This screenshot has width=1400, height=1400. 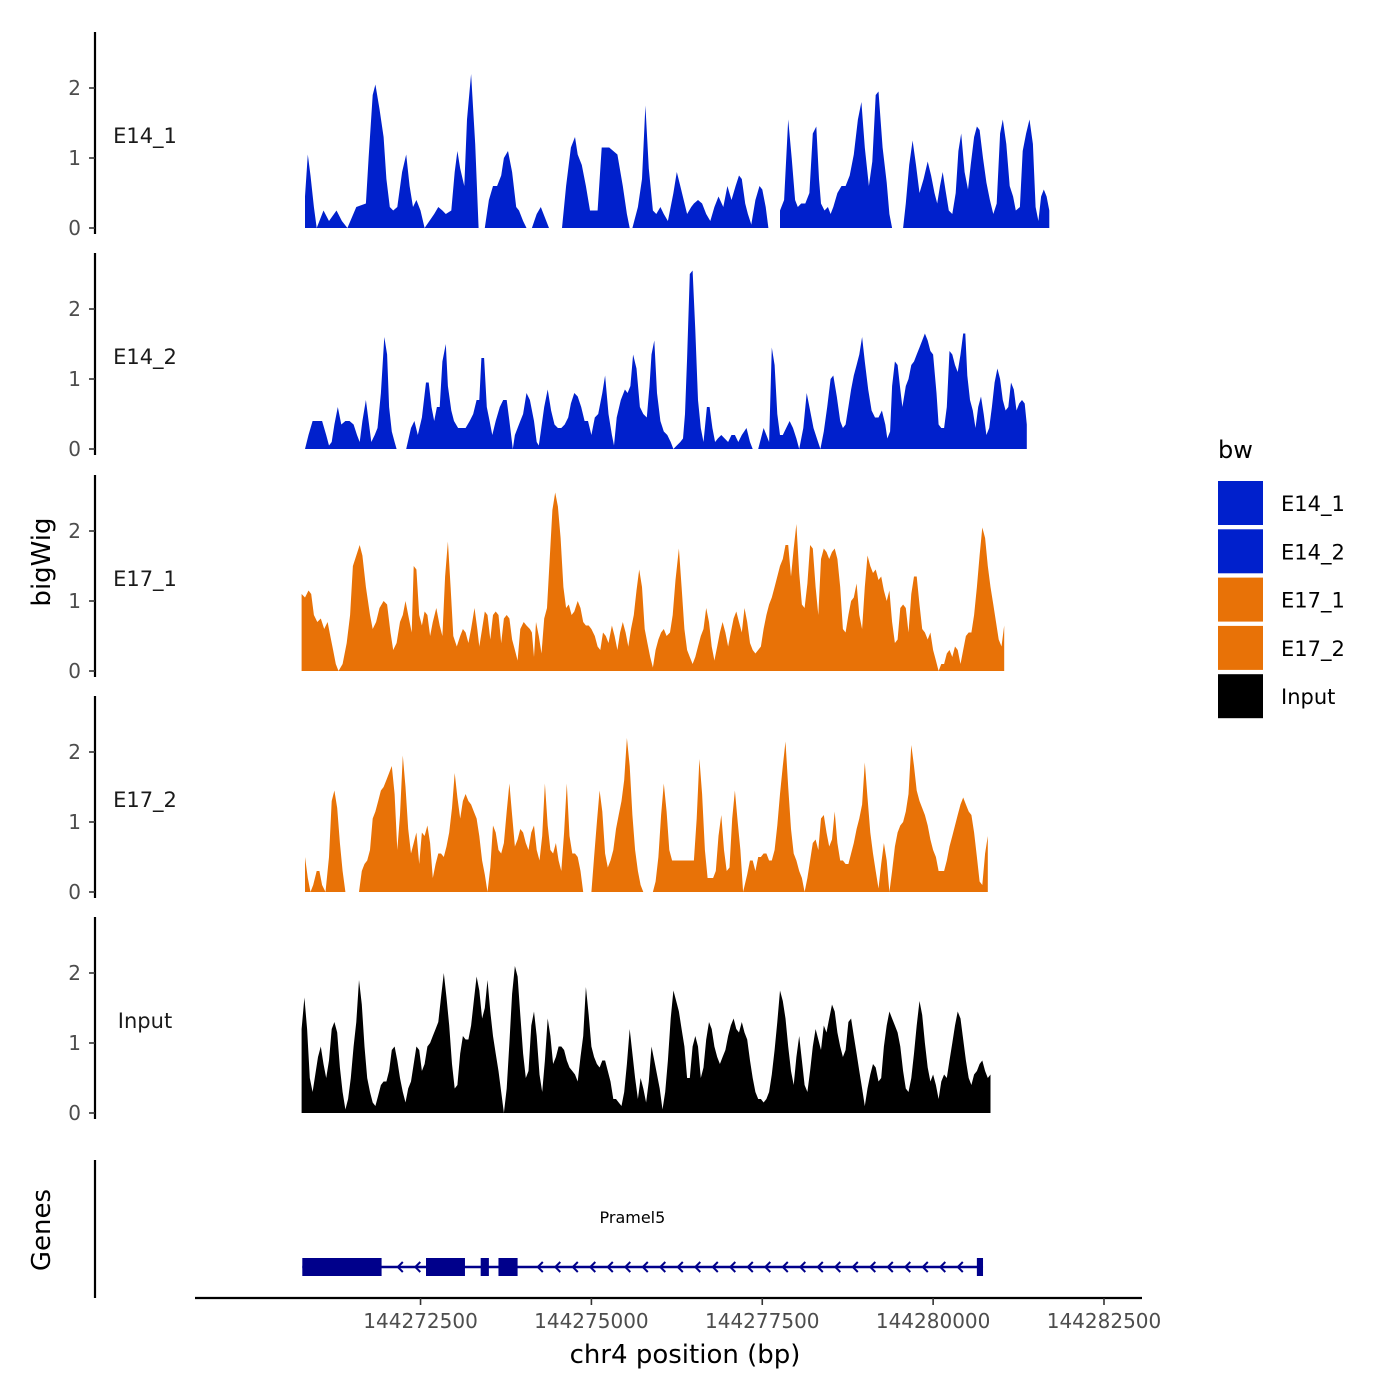 I want to click on legend-label-Input: Input, so click(x=1308, y=697).